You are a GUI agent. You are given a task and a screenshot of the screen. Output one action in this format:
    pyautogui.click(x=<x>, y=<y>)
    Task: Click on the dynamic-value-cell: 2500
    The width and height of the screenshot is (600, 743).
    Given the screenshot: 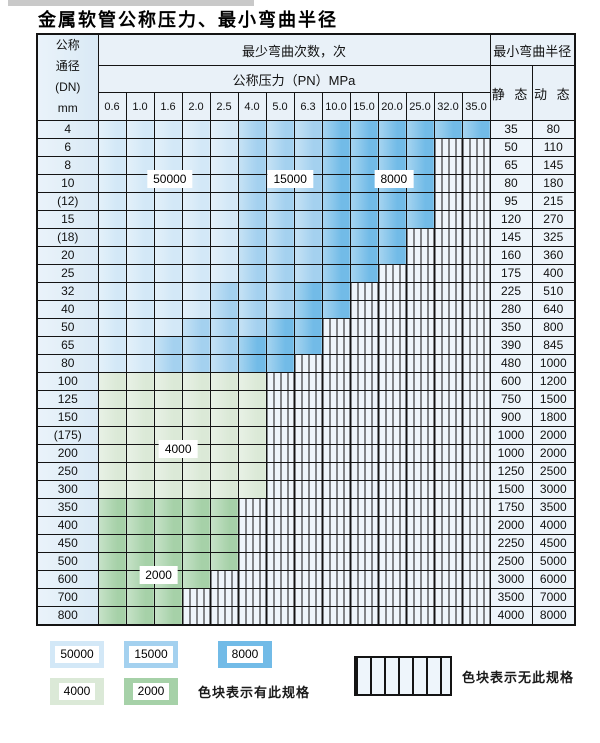 What is the action you would take?
    pyautogui.click(x=553, y=471)
    